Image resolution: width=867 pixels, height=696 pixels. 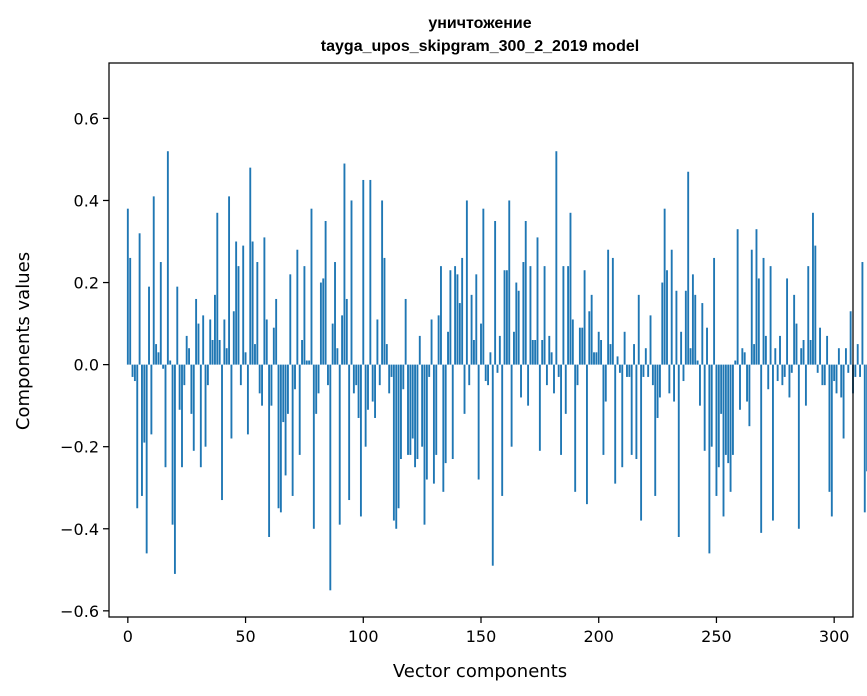 I want to click on y-tick-label: 0.0, so click(x=86, y=365).